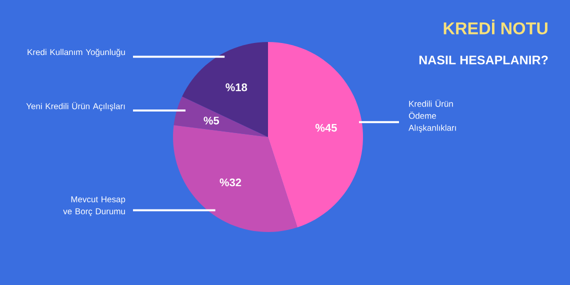  I want to click on slice-label: Yeni Kredili Ürün Açılışları, so click(75, 106).